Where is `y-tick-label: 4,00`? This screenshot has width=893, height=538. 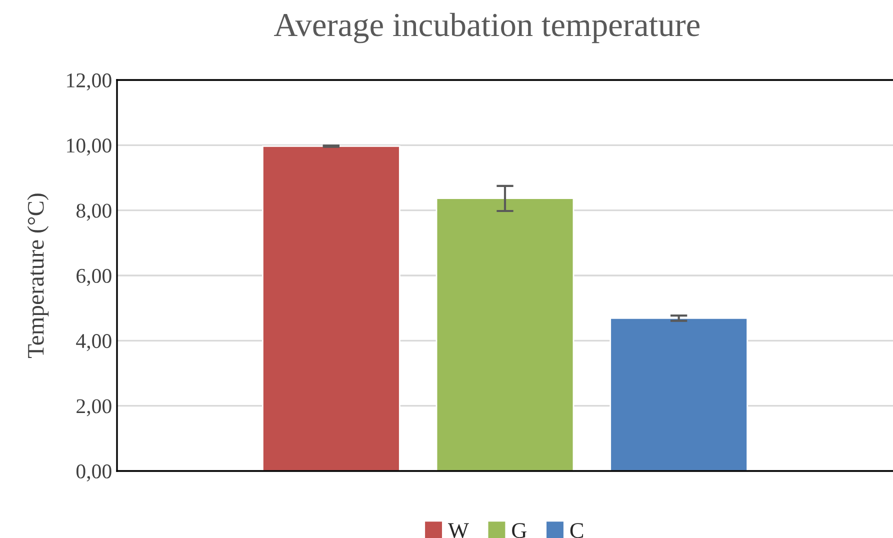
y-tick-label: 4,00 is located at coordinates (94, 343).